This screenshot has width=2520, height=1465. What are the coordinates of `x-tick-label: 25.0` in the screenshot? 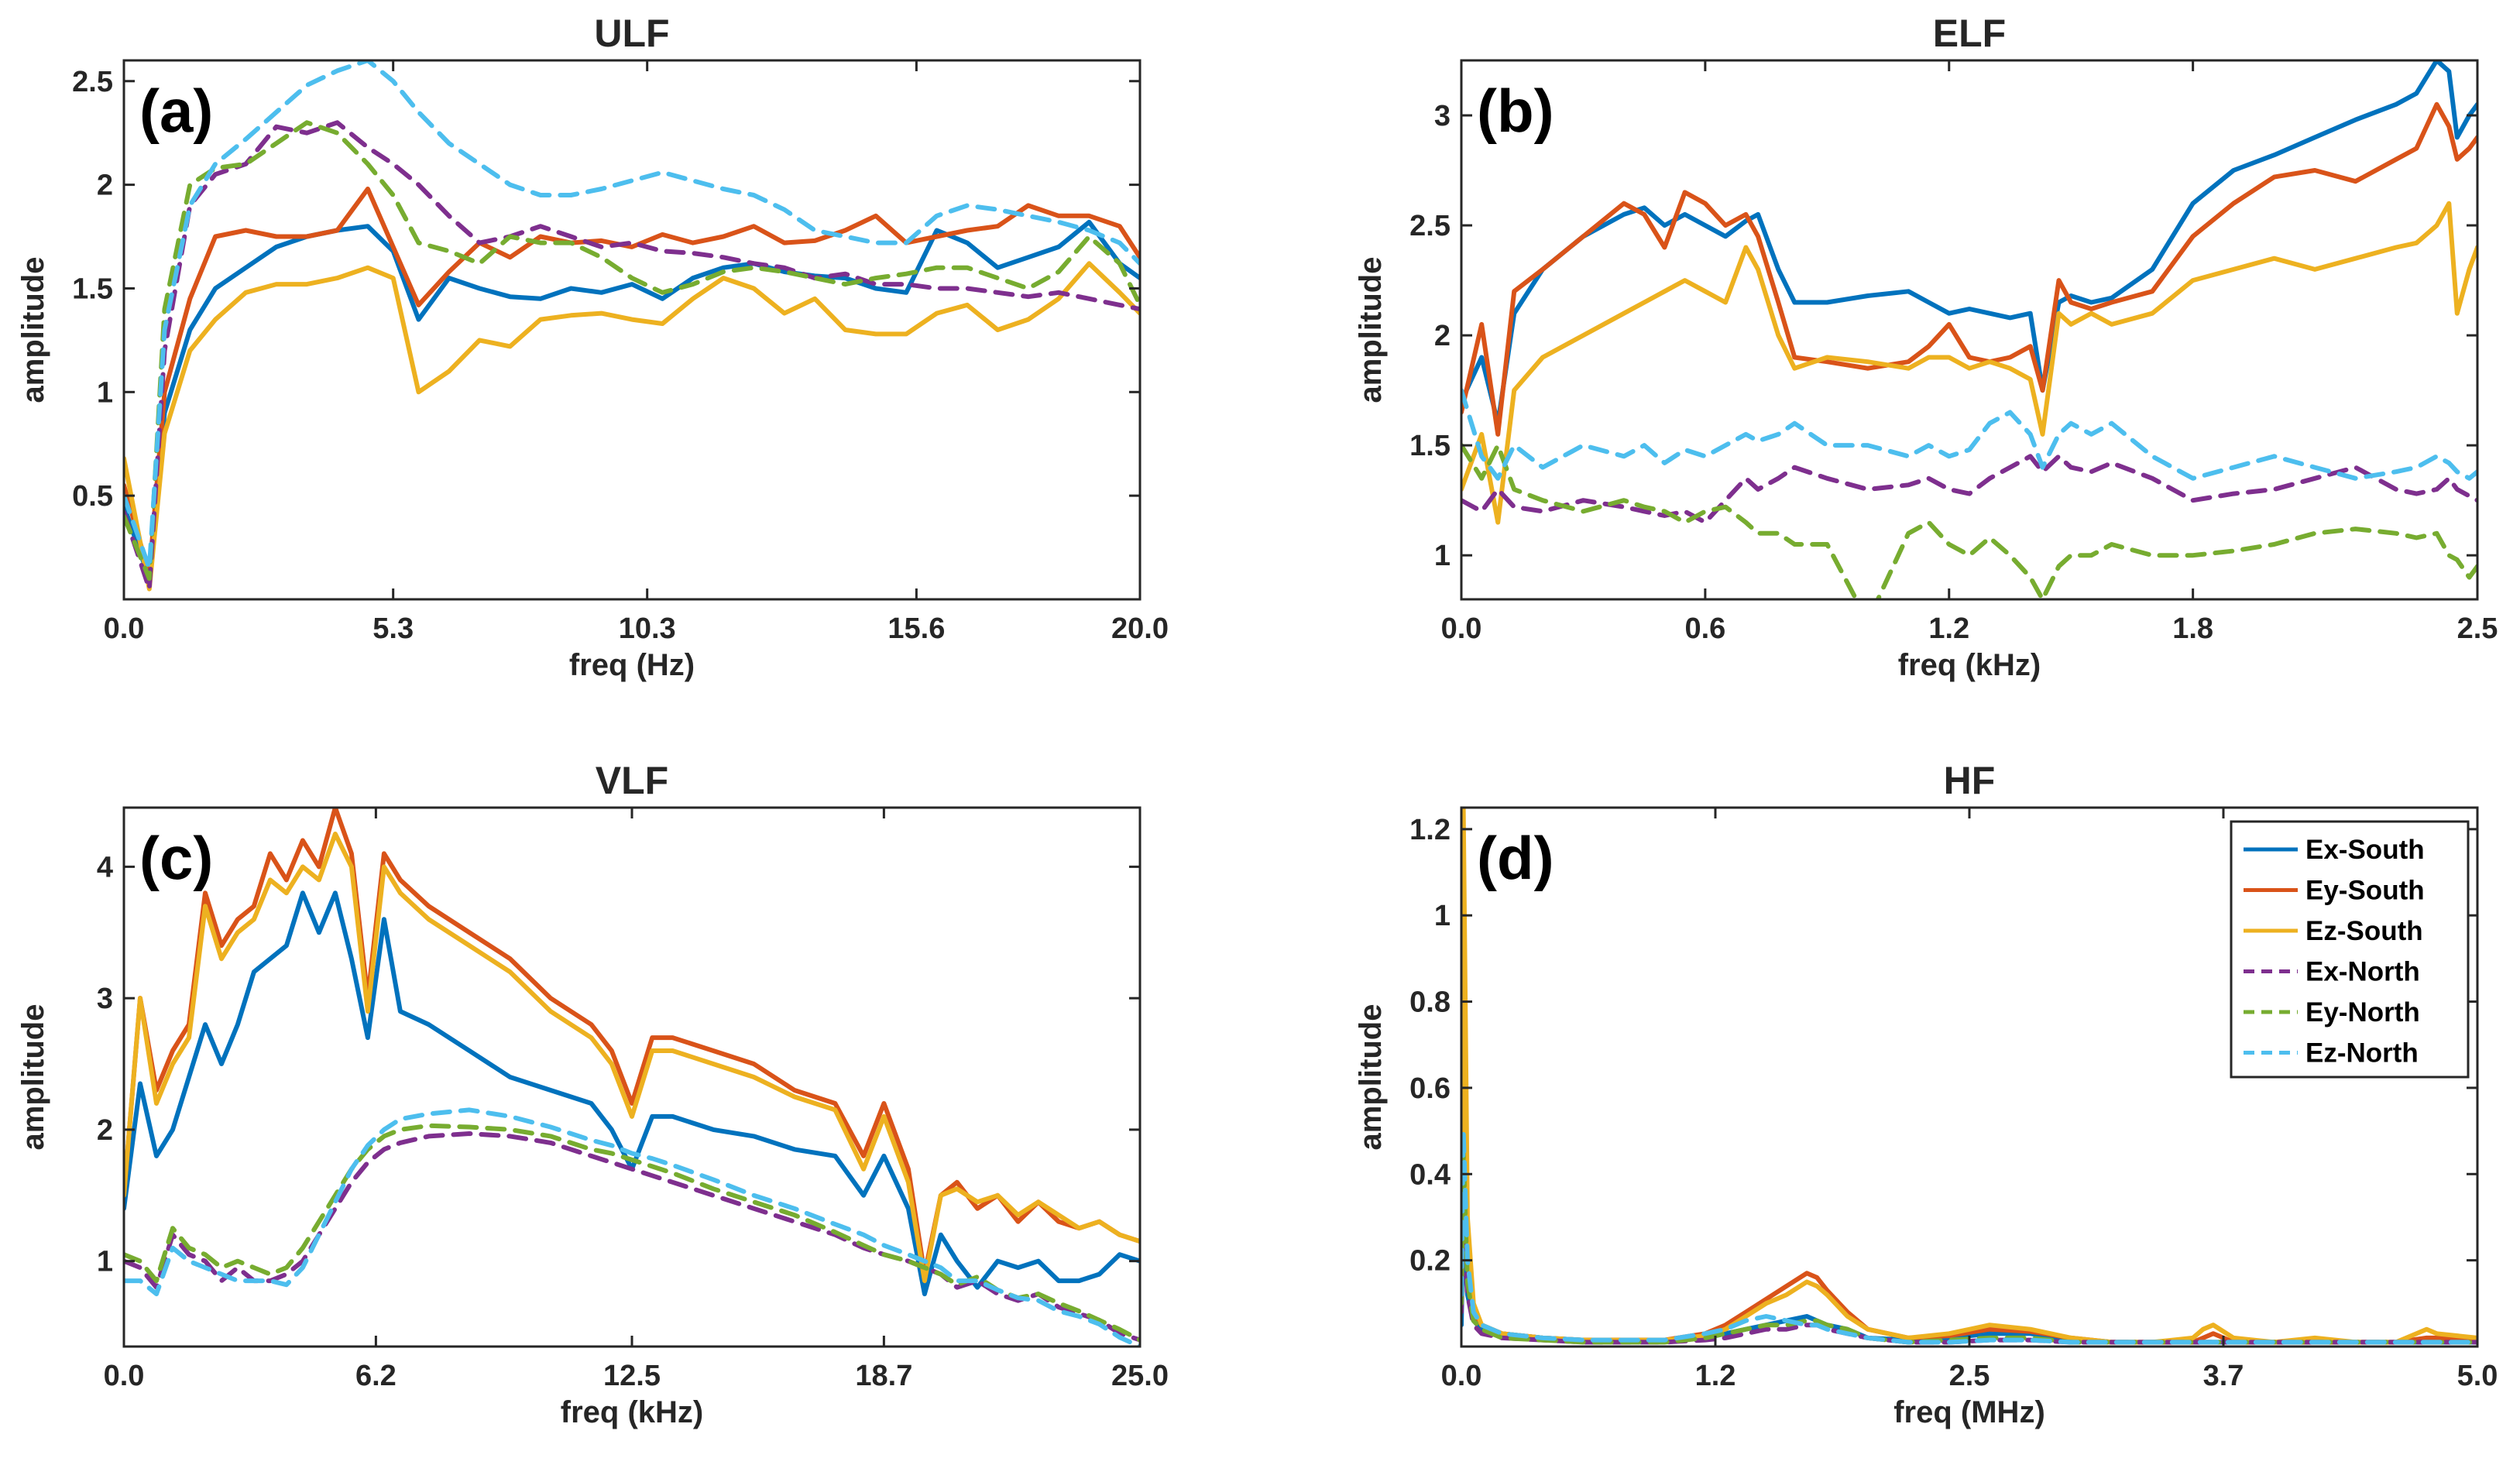 It's located at (1140, 1376).